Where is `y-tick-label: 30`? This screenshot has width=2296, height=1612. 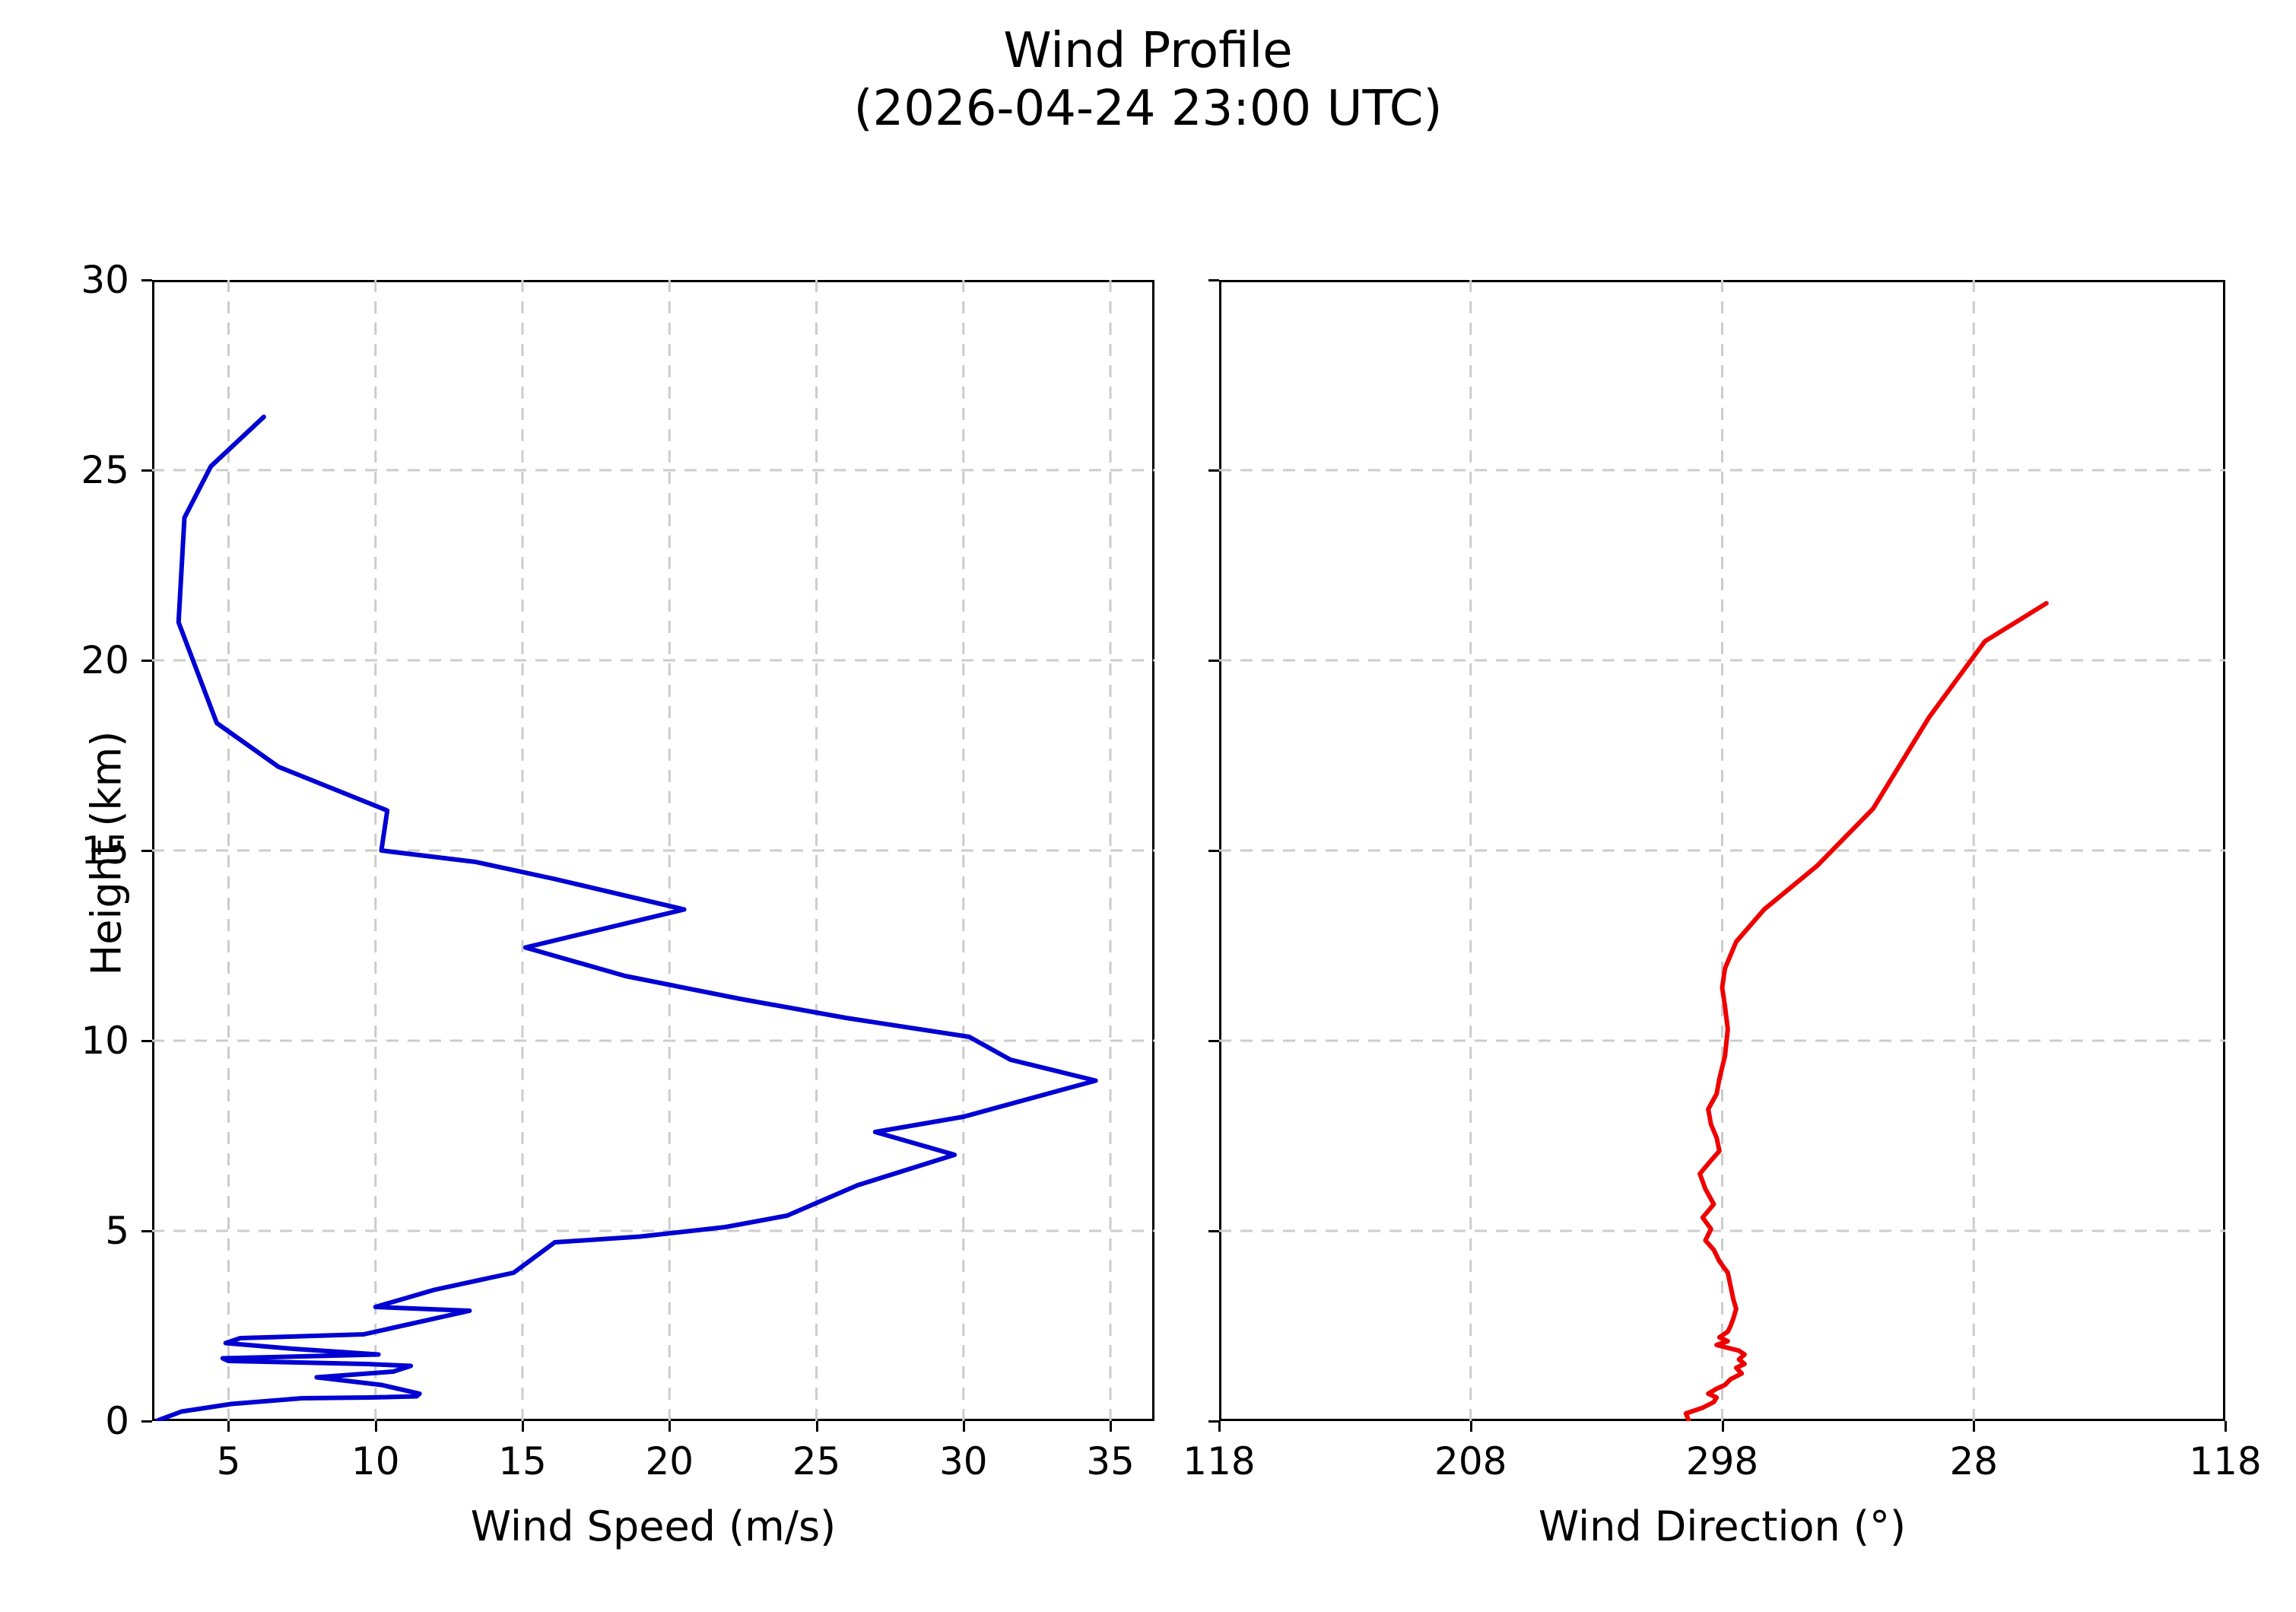 y-tick-label: 30 is located at coordinates (105, 280).